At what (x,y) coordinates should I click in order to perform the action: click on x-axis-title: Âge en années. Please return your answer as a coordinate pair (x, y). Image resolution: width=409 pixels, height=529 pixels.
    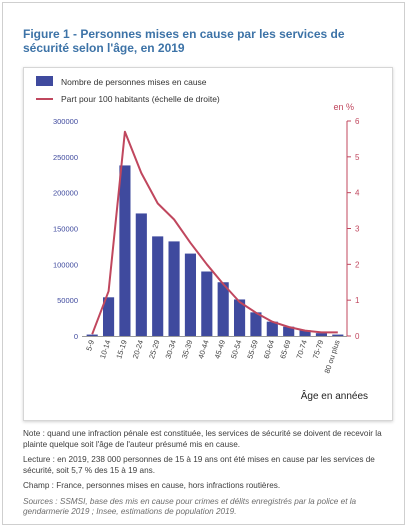
    Looking at the image, I should click on (334, 395).